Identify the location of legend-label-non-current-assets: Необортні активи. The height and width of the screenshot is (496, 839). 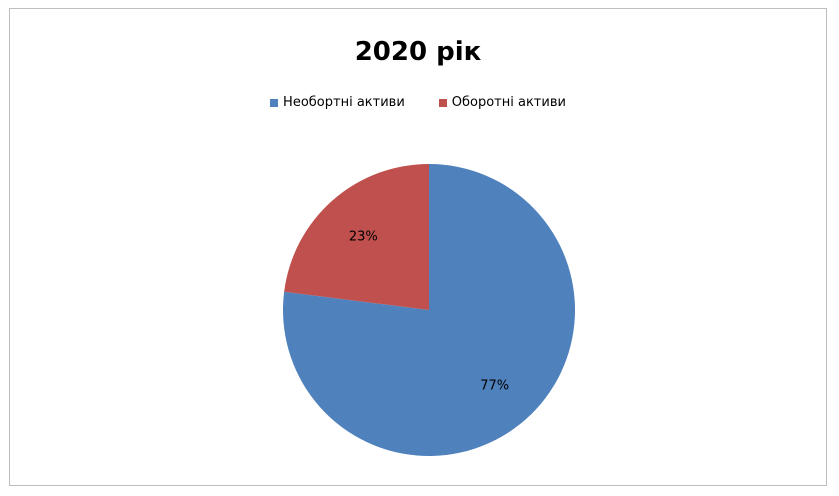
(344, 102).